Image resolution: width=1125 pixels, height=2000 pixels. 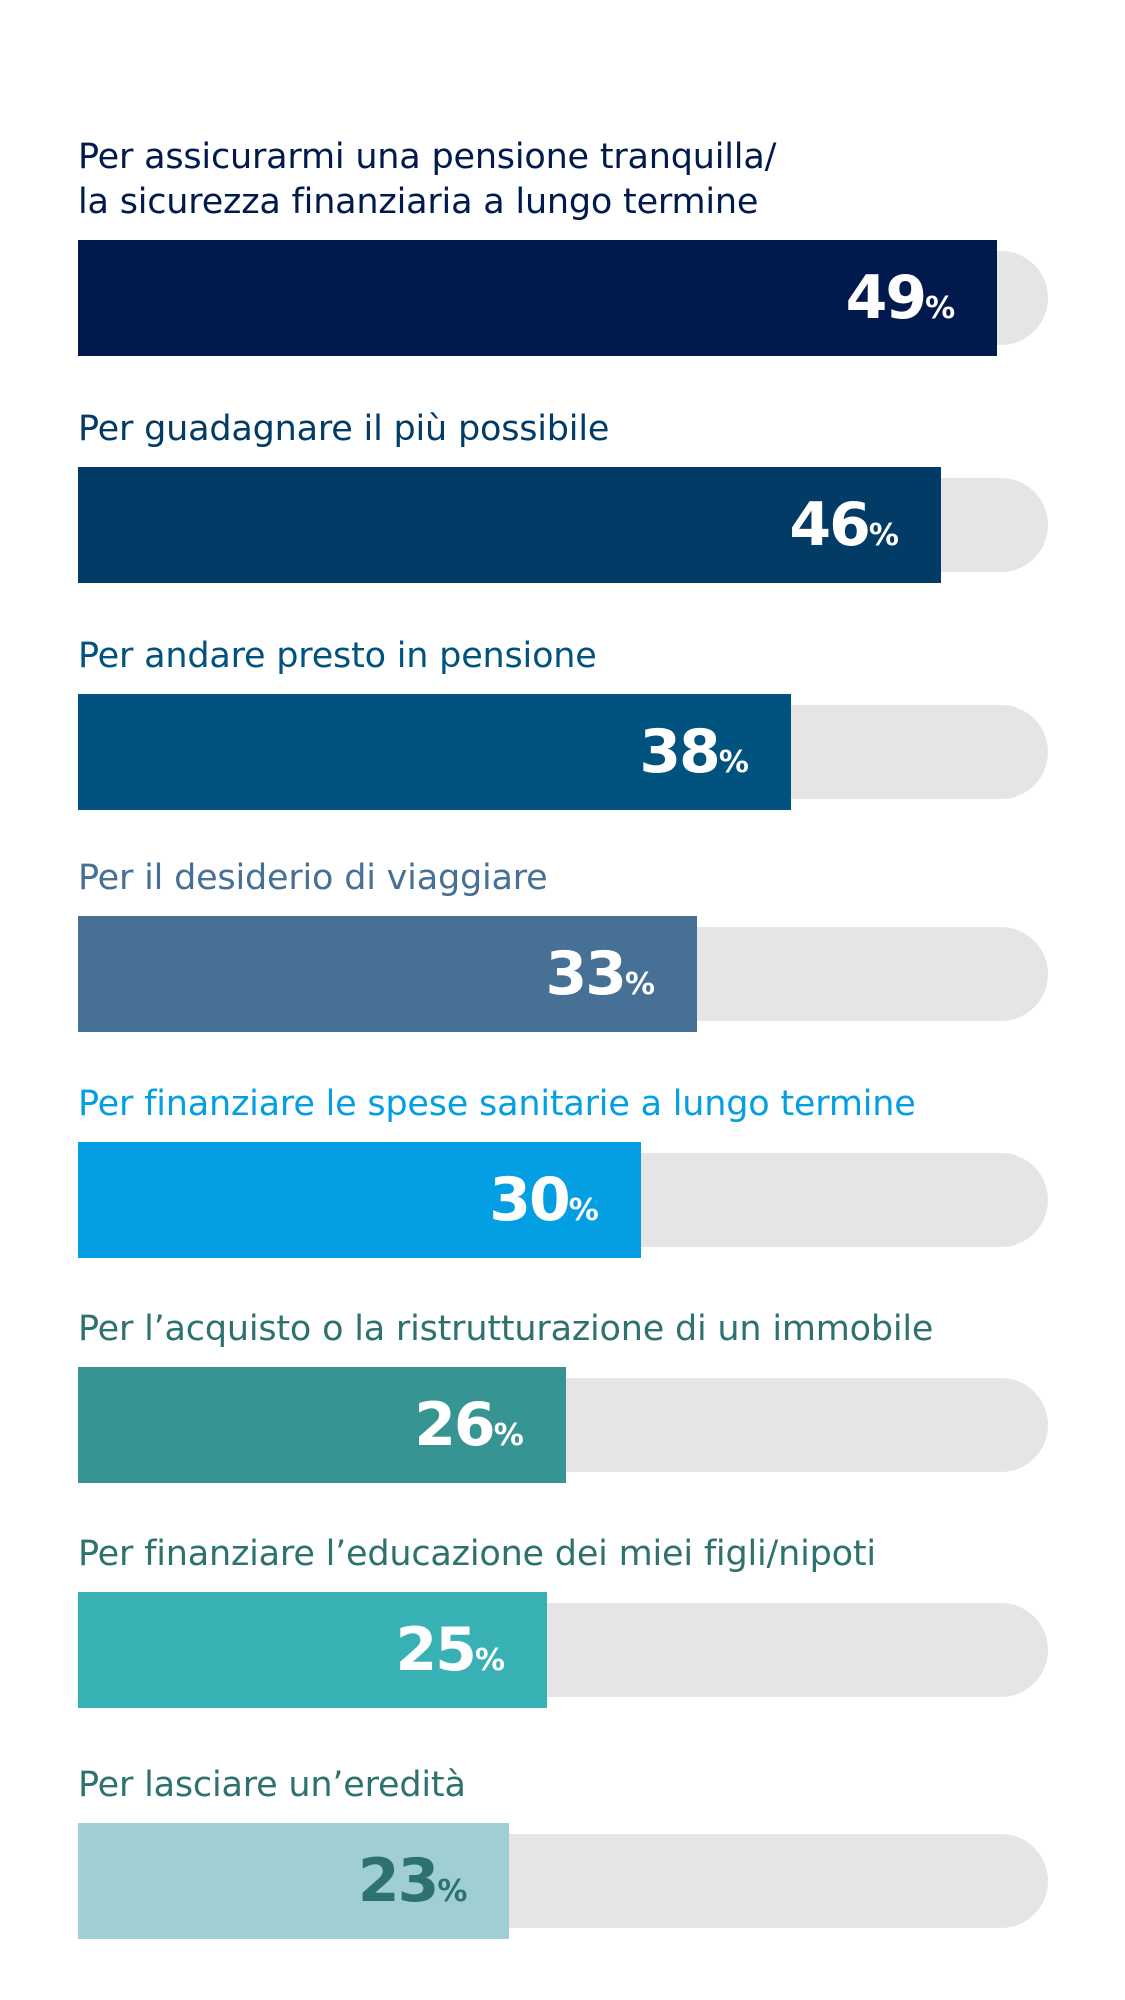 I want to click on category-label: Per andare presto in pensione, so click(x=337, y=656).